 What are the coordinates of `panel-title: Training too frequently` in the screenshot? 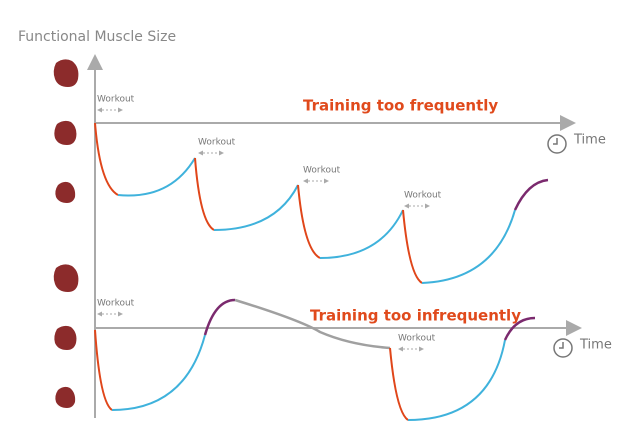 It's located at (400, 106).